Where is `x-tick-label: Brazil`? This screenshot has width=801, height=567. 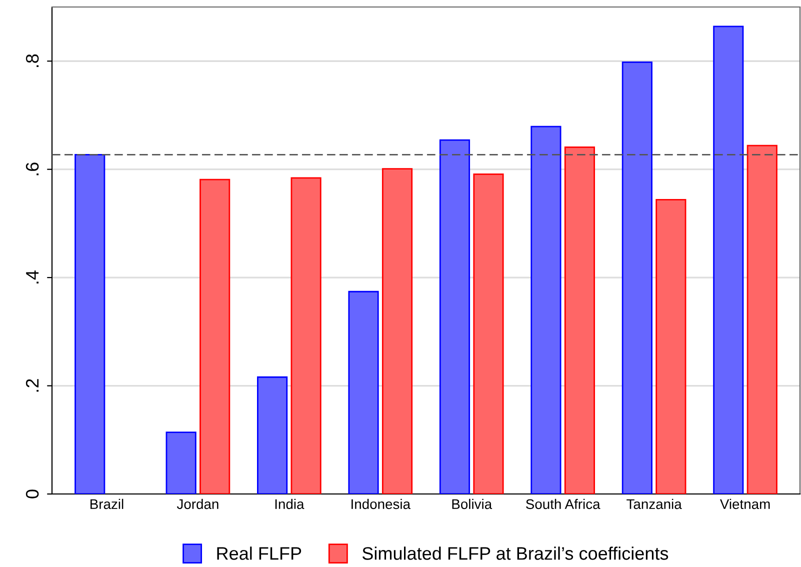 x-tick-label: Brazil is located at coordinates (107, 504).